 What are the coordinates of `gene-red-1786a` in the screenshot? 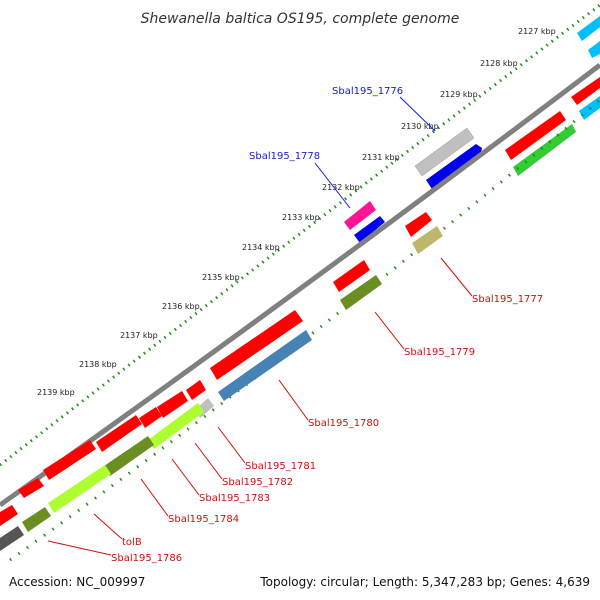 It's located at (31, 488).